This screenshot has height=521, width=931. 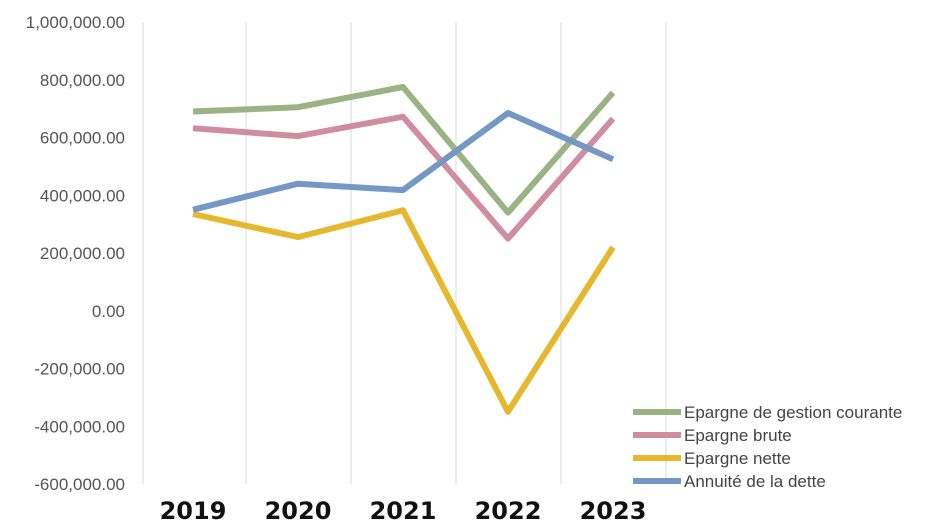 What do you see at coordinates (79, 369) in the screenshot?
I see `y-tick-label: -200,000.00` at bounding box center [79, 369].